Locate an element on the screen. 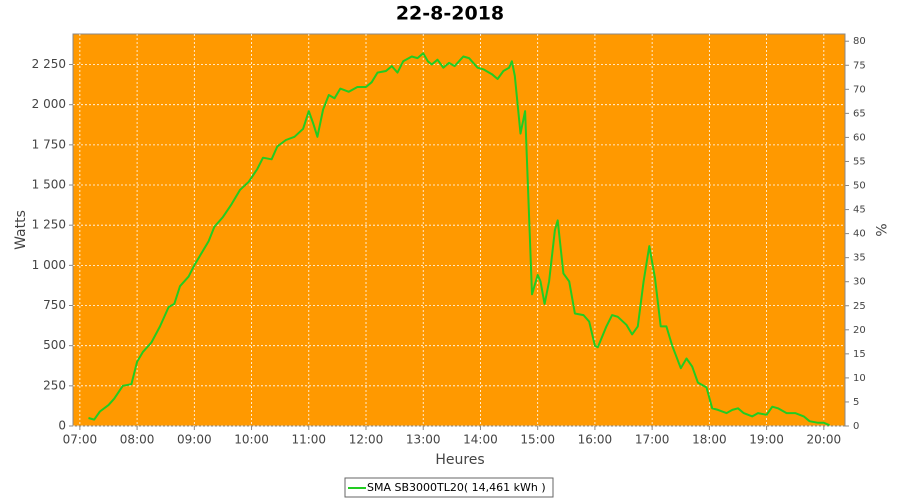 This screenshot has height=504, width=900. y-tick-label: 2 250 is located at coordinates (49, 64).